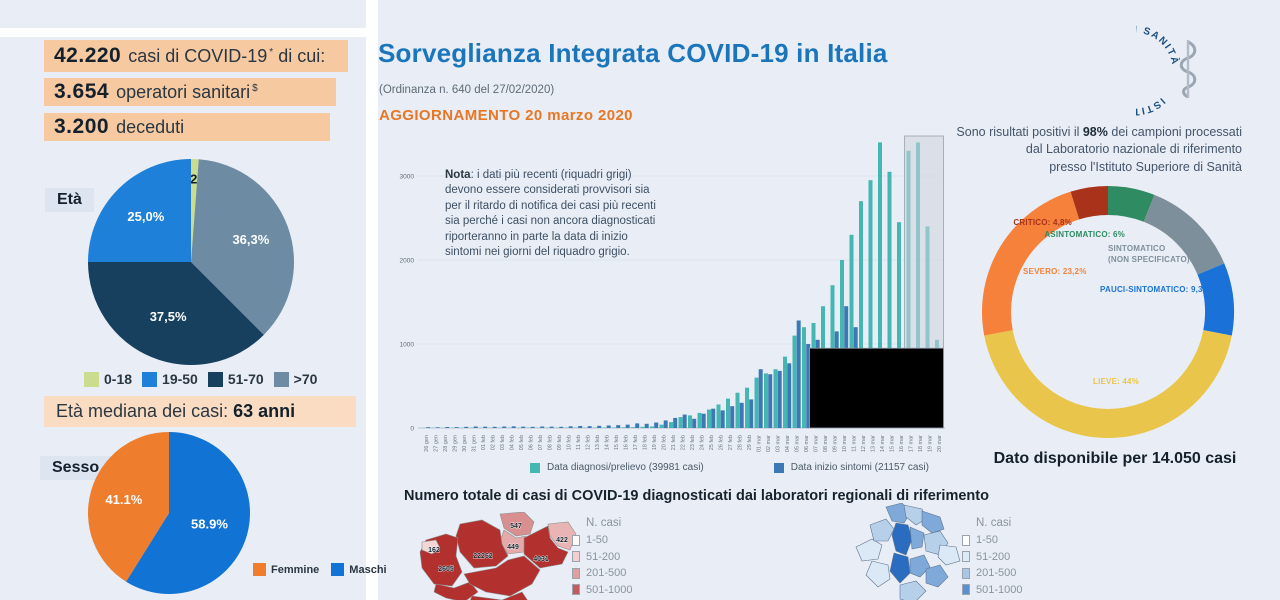  What do you see at coordinates (250, 239) in the screenshot?
I see `pie-slice-label: 36,3%` at bounding box center [250, 239].